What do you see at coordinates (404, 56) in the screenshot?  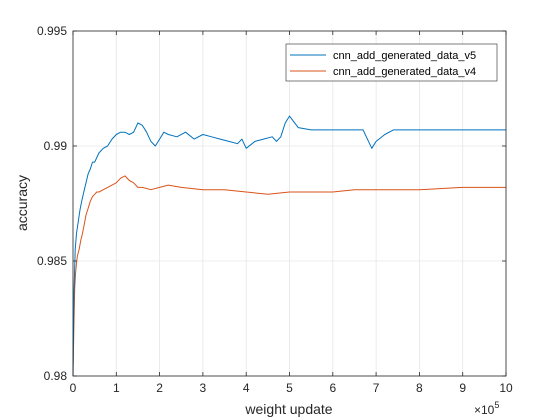 I see `legend-label-v5: cnn_add_generated_data_v5` at bounding box center [404, 56].